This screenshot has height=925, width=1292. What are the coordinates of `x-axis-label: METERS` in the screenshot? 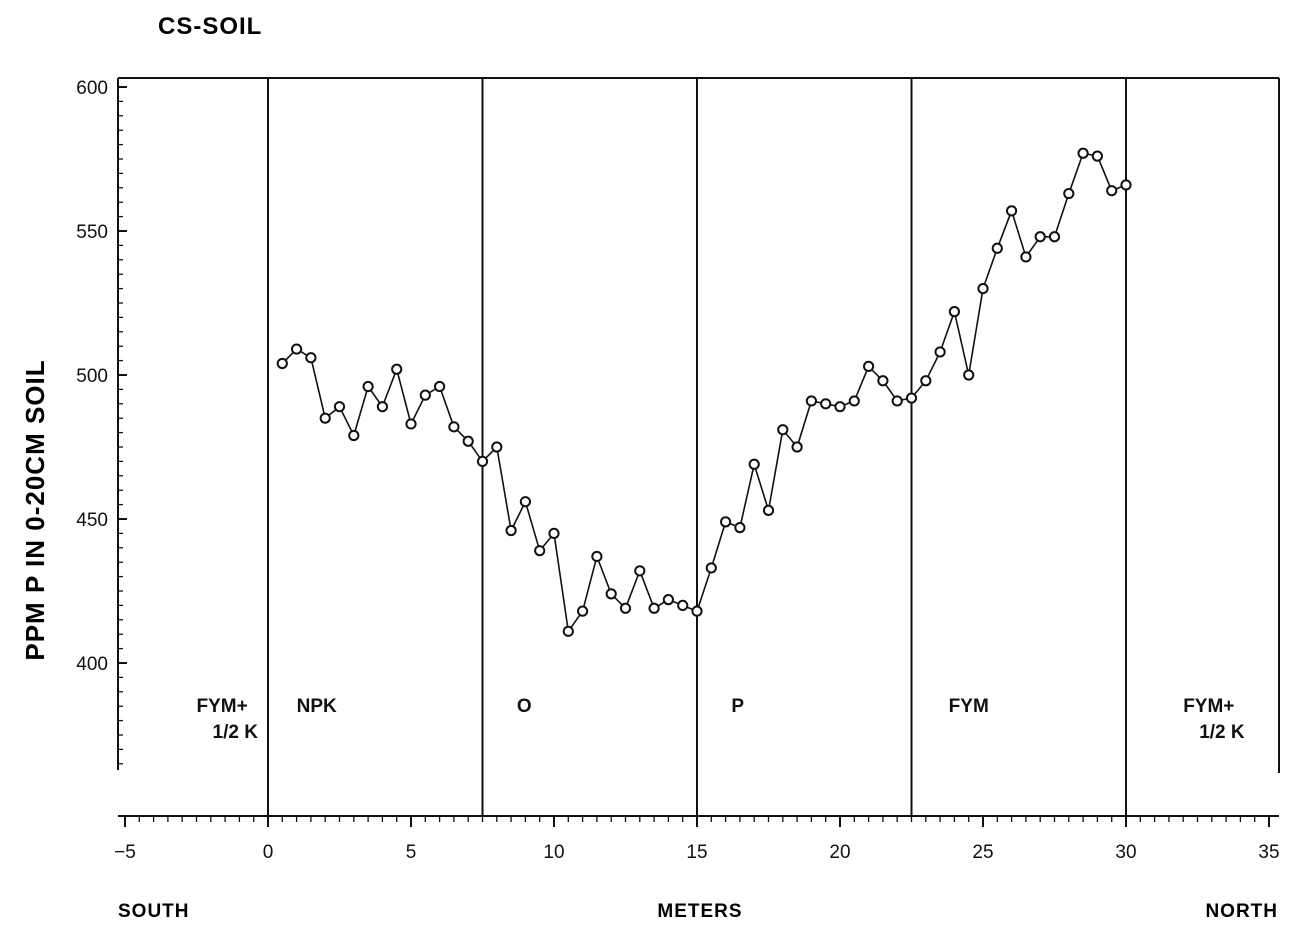 It's located at (699, 911).